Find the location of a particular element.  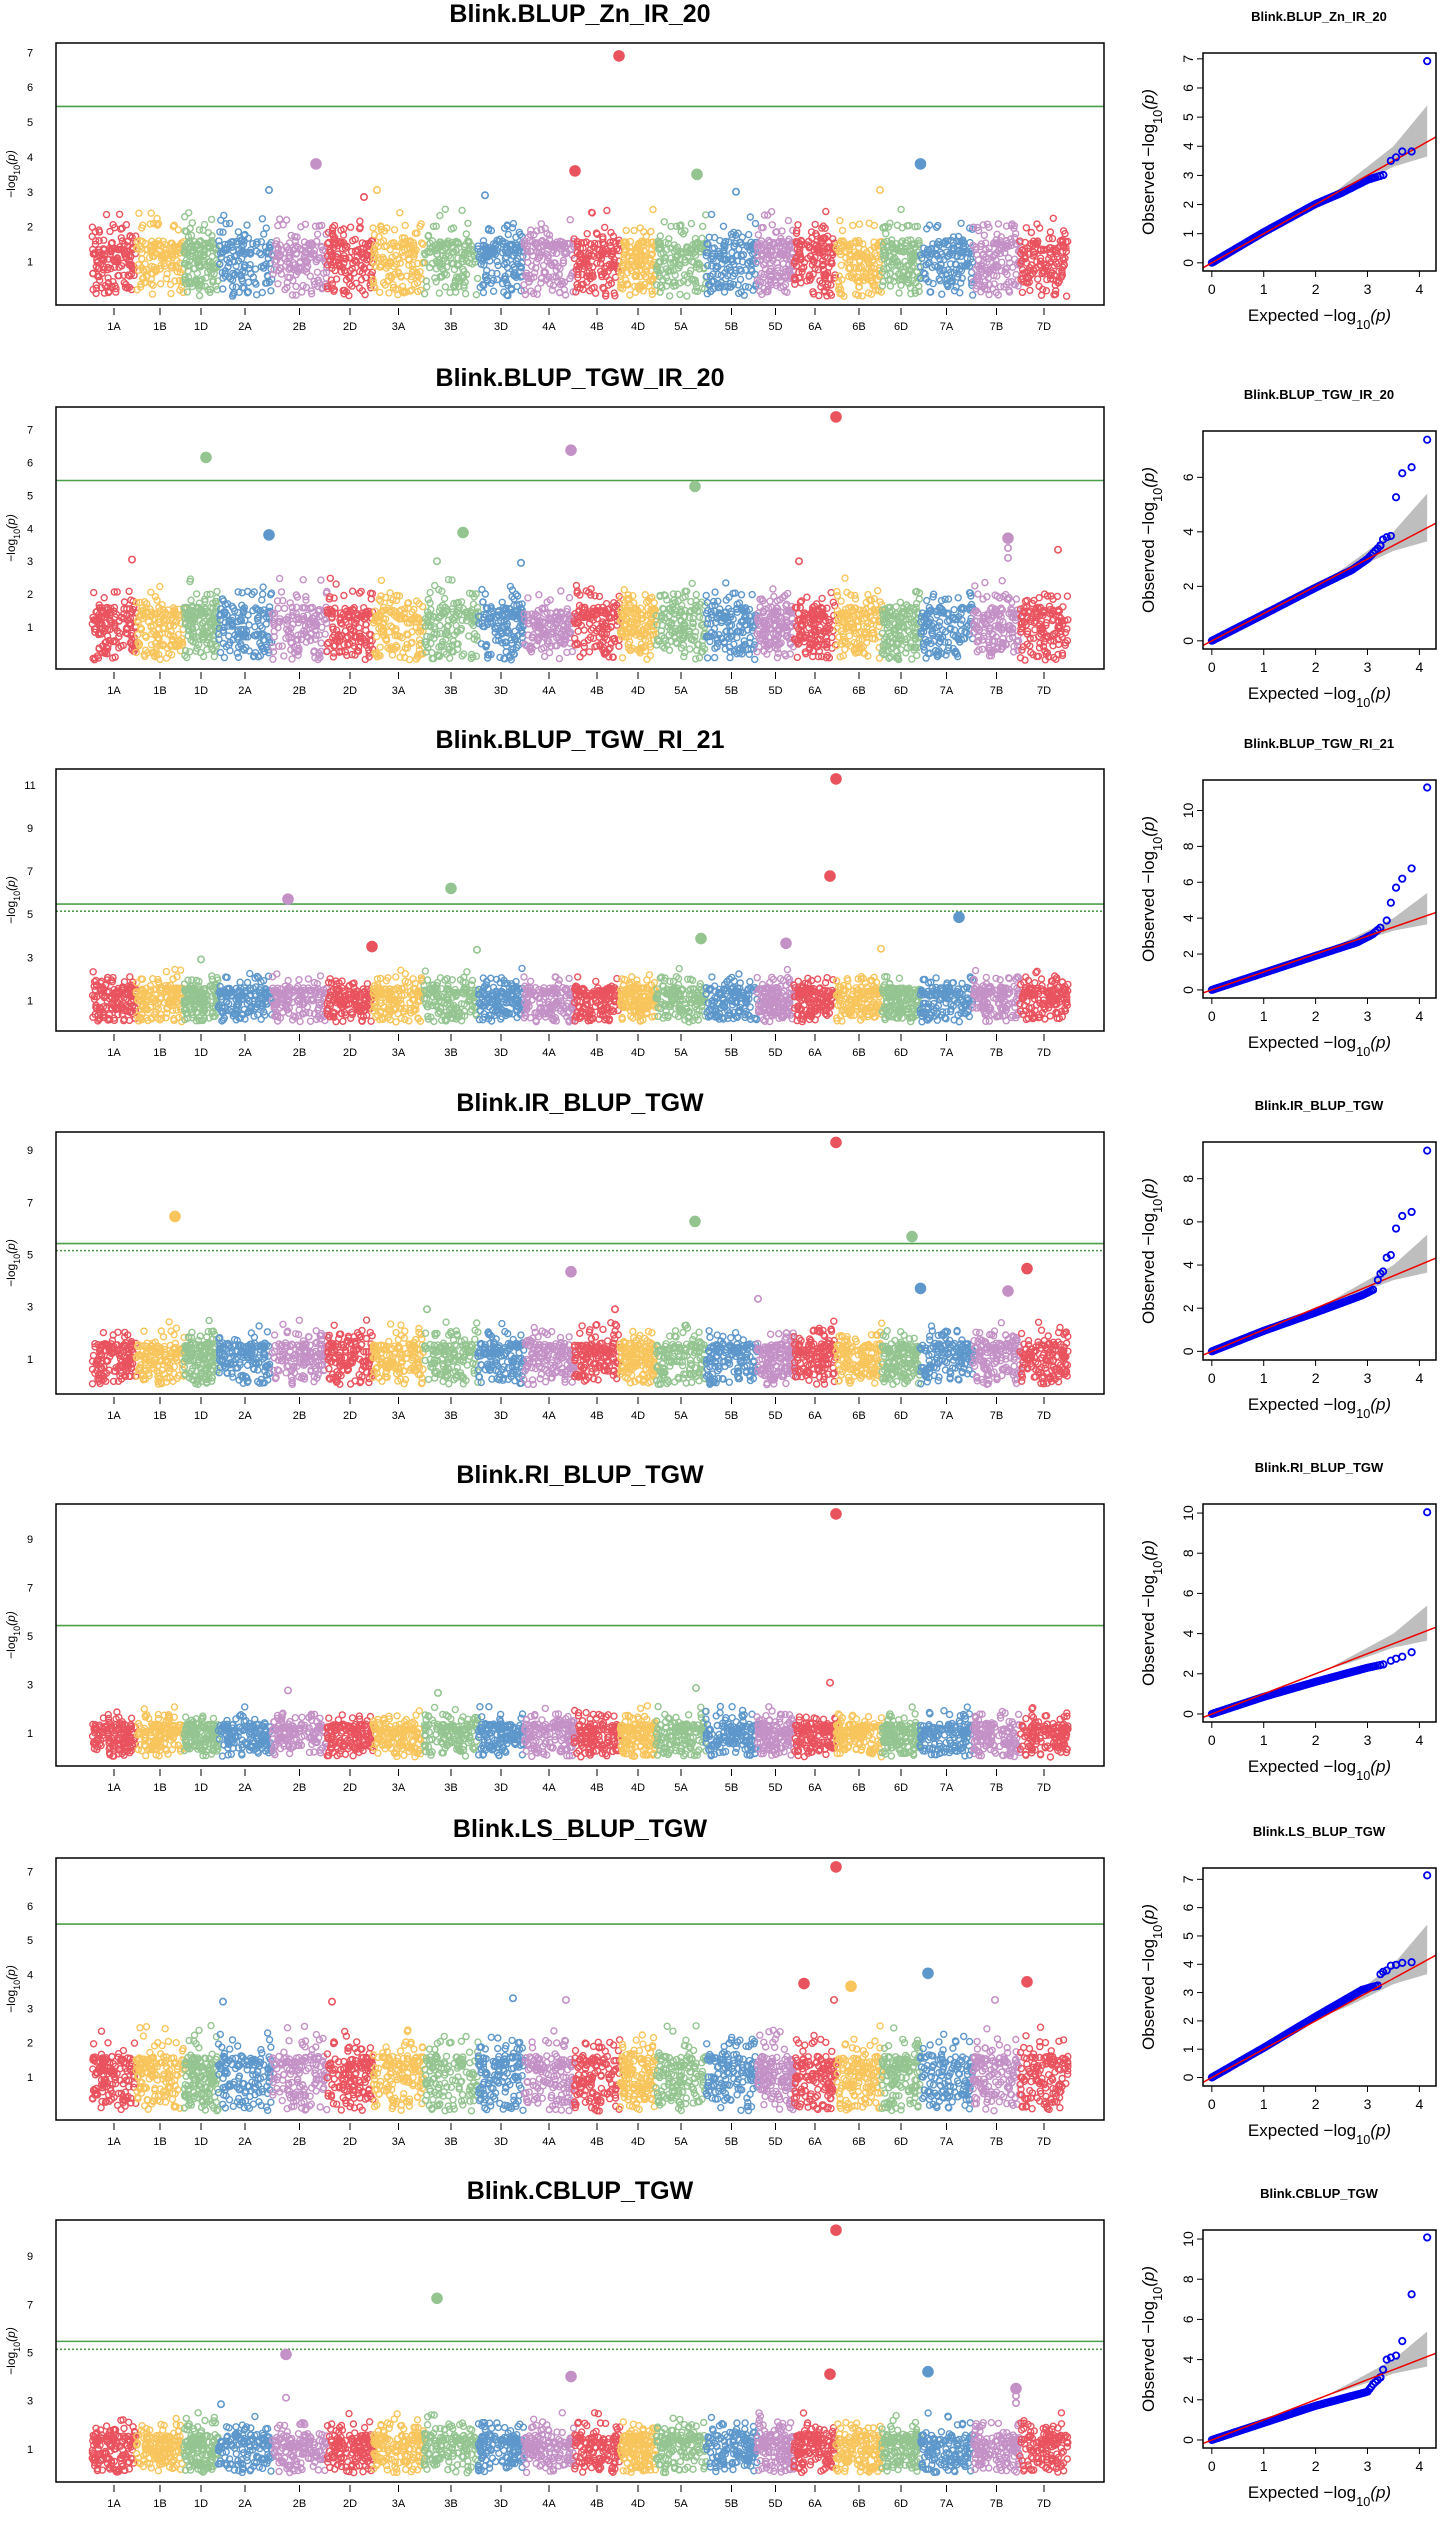

chromosome-label: 2D is located at coordinates (350, 327).